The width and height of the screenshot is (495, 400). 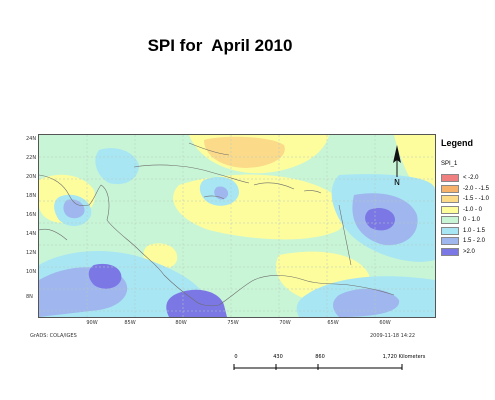 I want to click on coastline-yucatan, so click(x=53, y=234).